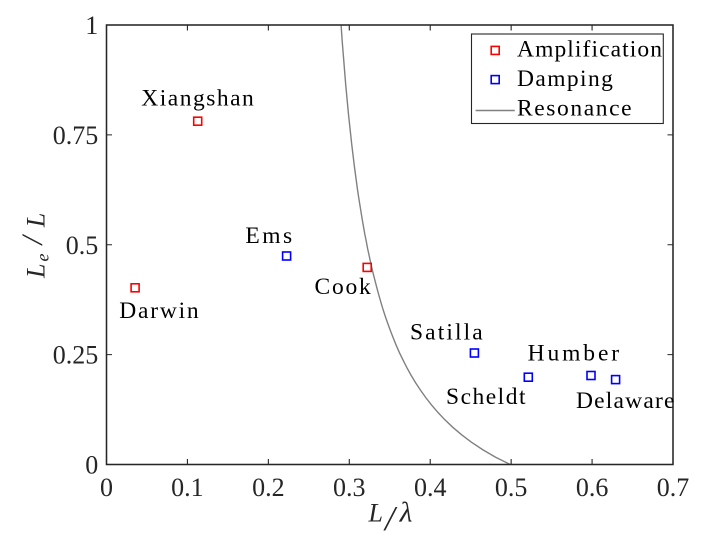  Describe the element at coordinates (76, 355) in the screenshot. I see `svg-text: 0.25` at that location.